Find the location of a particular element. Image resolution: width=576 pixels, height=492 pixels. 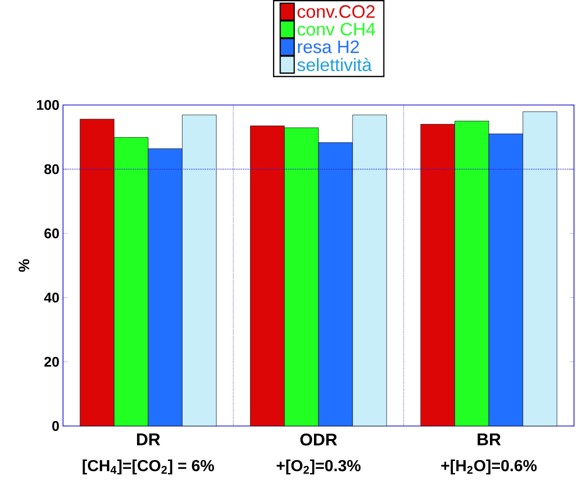

legend-label: conv CH4 is located at coordinates (337, 29).